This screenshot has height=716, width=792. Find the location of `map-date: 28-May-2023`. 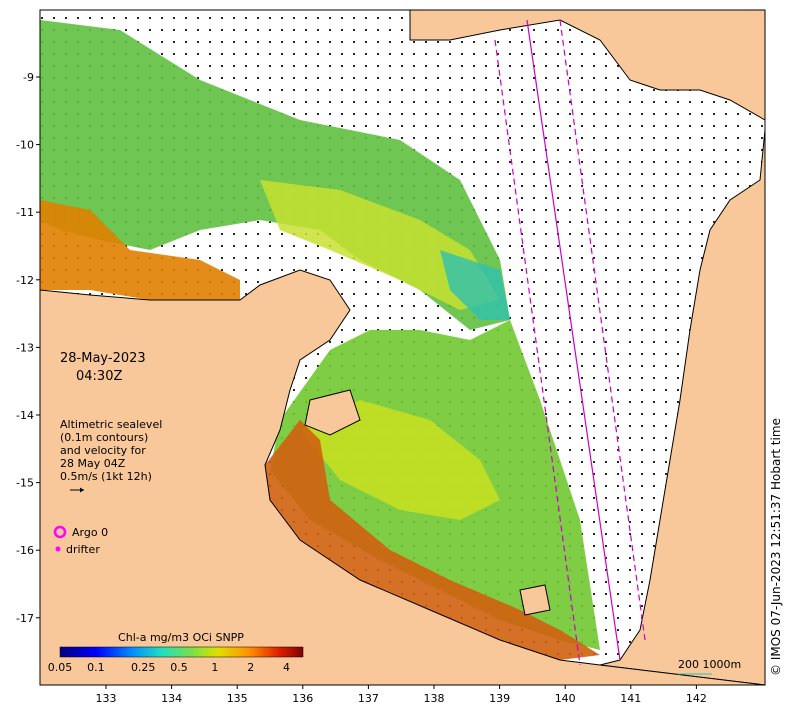

map-date: 28-May-2023 is located at coordinates (103, 358).